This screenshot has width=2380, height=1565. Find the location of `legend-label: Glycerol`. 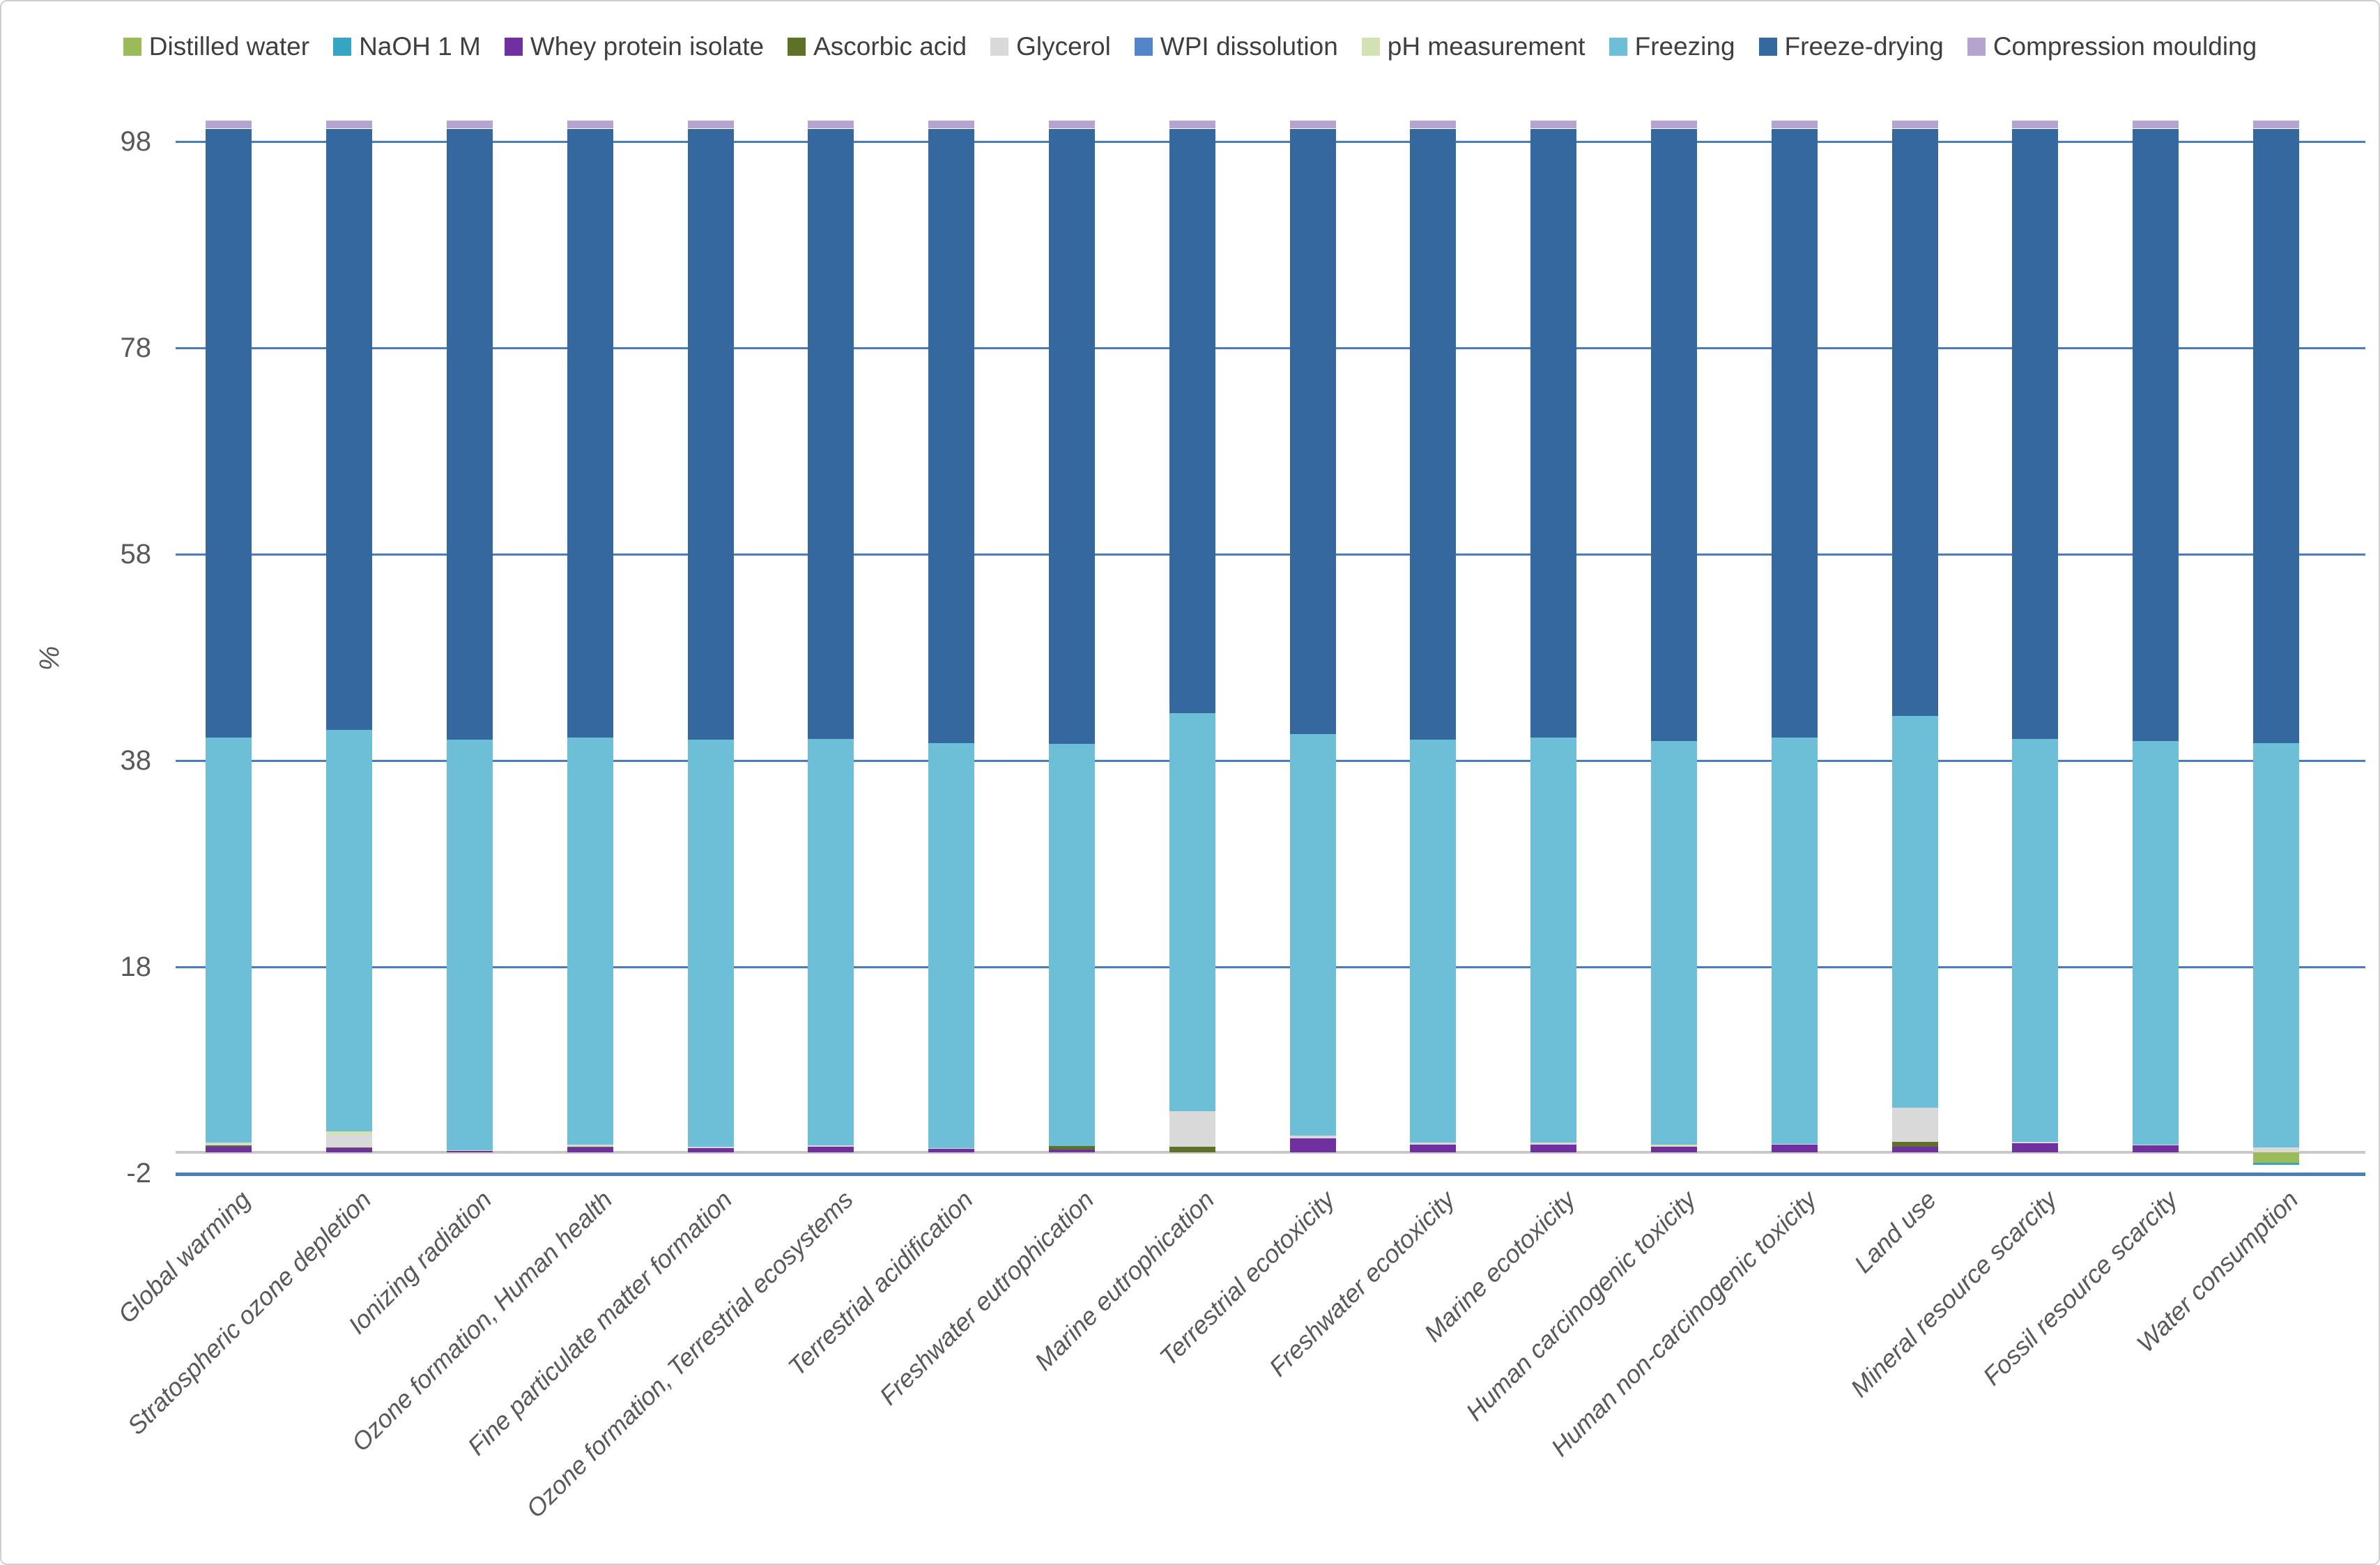

legend-label: Glycerol is located at coordinates (1063, 47).